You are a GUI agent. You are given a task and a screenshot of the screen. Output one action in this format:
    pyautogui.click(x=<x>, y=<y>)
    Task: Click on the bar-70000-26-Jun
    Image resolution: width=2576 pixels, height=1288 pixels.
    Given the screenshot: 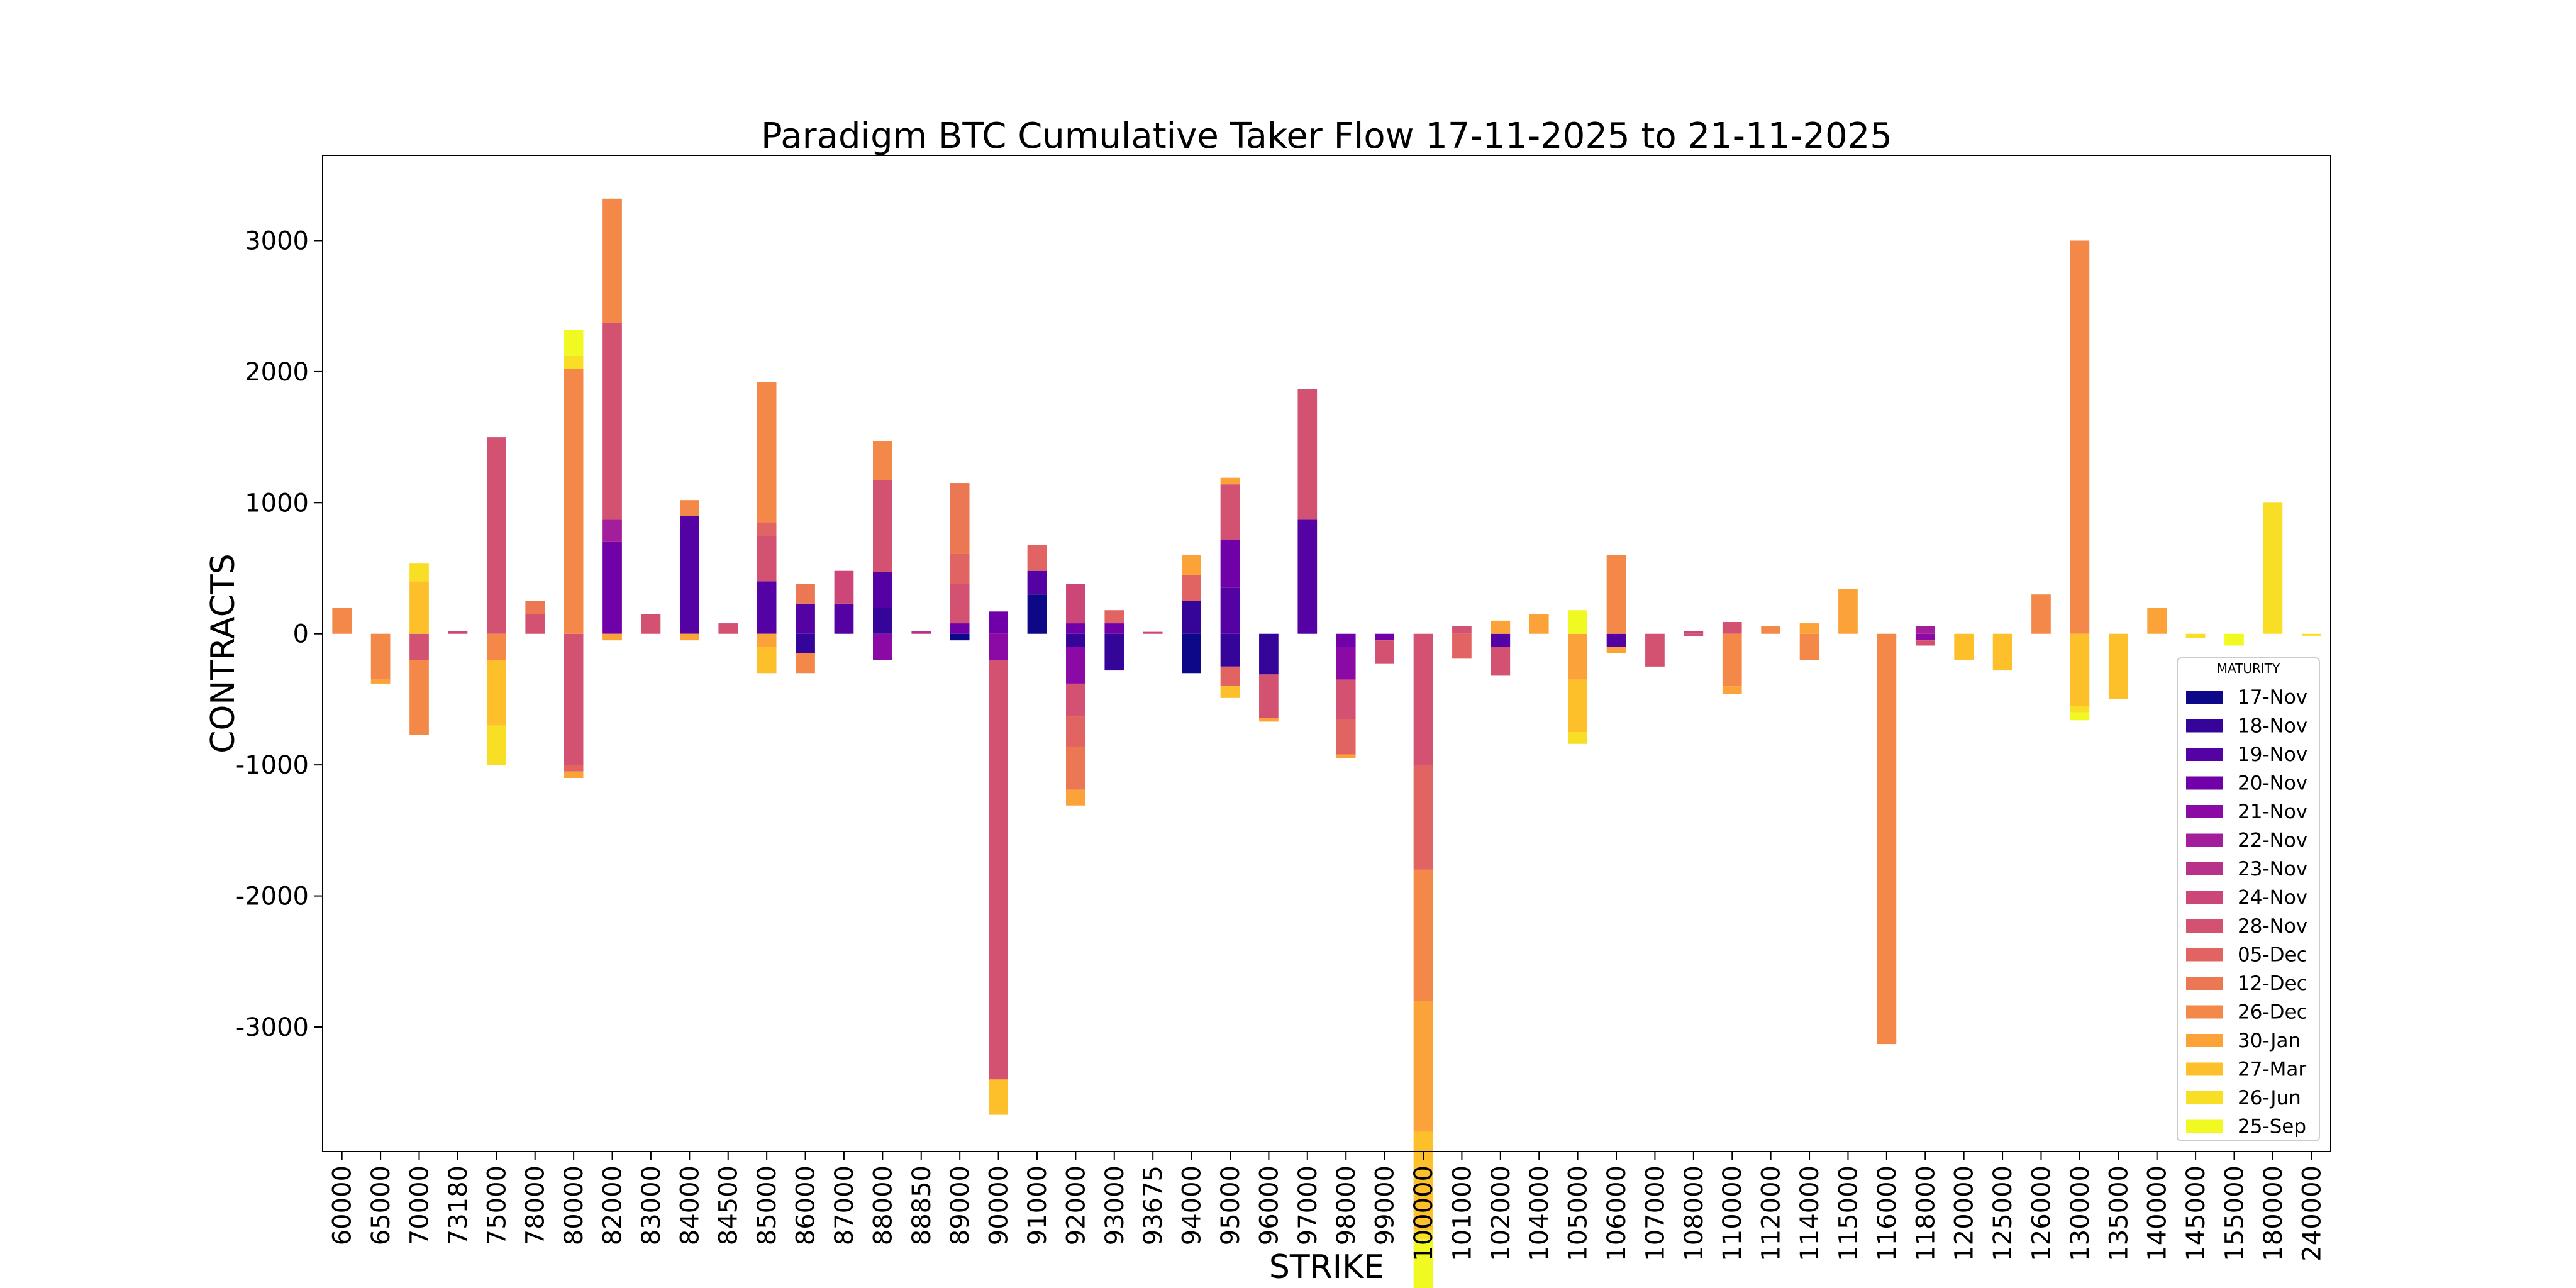 What is the action you would take?
    pyautogui.click(x=419, y=572)
    